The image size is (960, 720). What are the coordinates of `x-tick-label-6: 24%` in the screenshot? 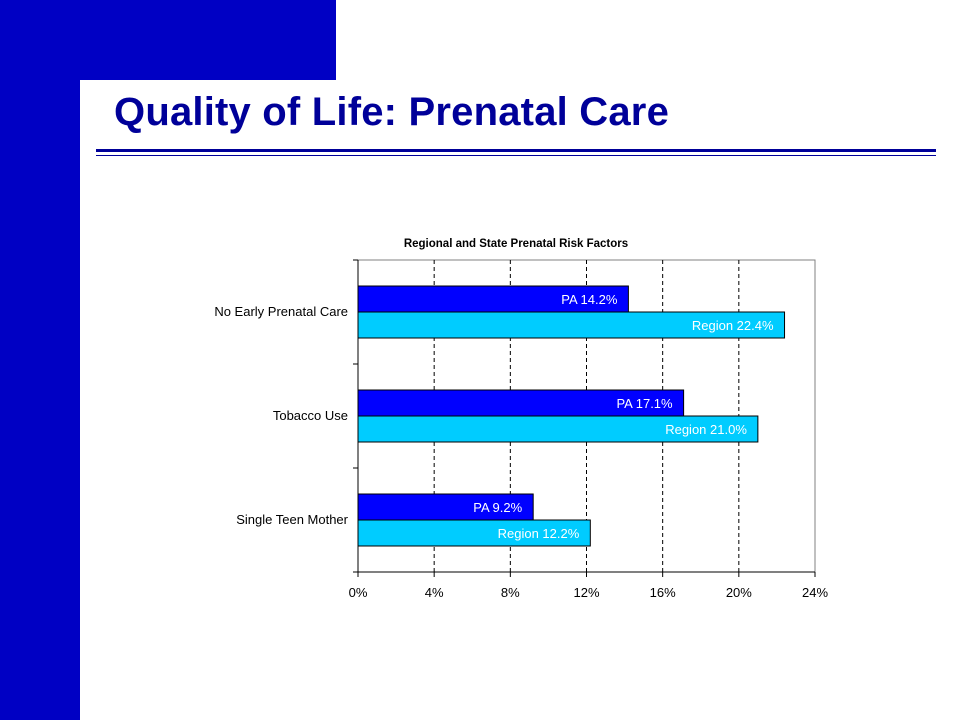 It's located at (815, 592).